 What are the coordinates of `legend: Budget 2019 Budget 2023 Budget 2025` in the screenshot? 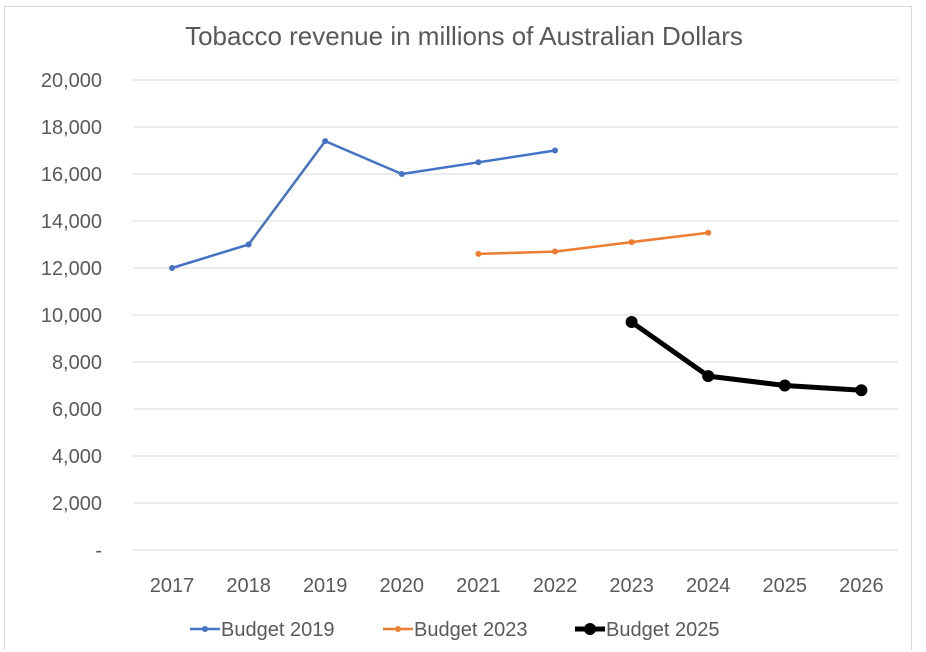 It's located at (454, 630).